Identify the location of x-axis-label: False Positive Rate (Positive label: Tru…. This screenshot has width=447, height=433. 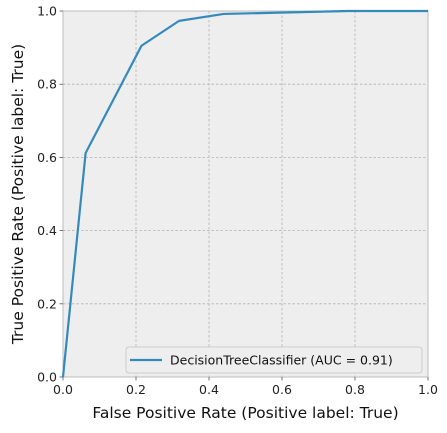
(245, 413).